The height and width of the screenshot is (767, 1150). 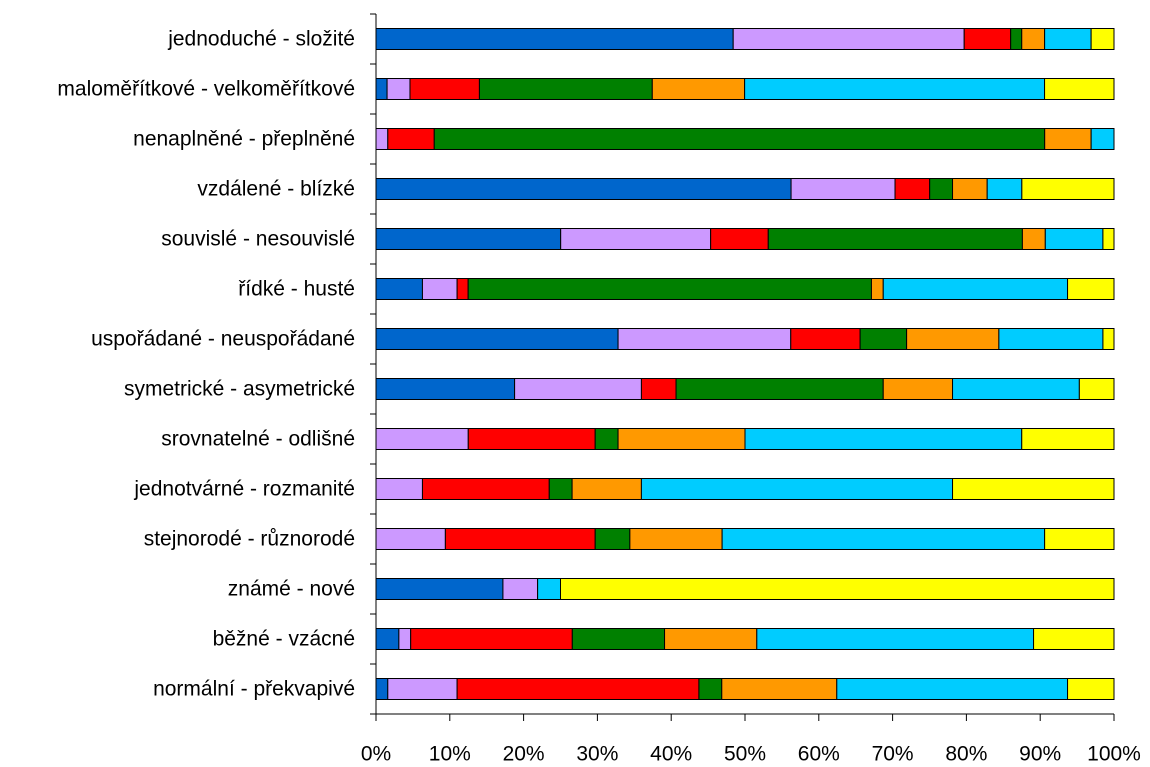 What do you see at coordinates (745, 754) in the screenshot?
I see `x-tick-label: 50%` at bounding box center [745, 754].